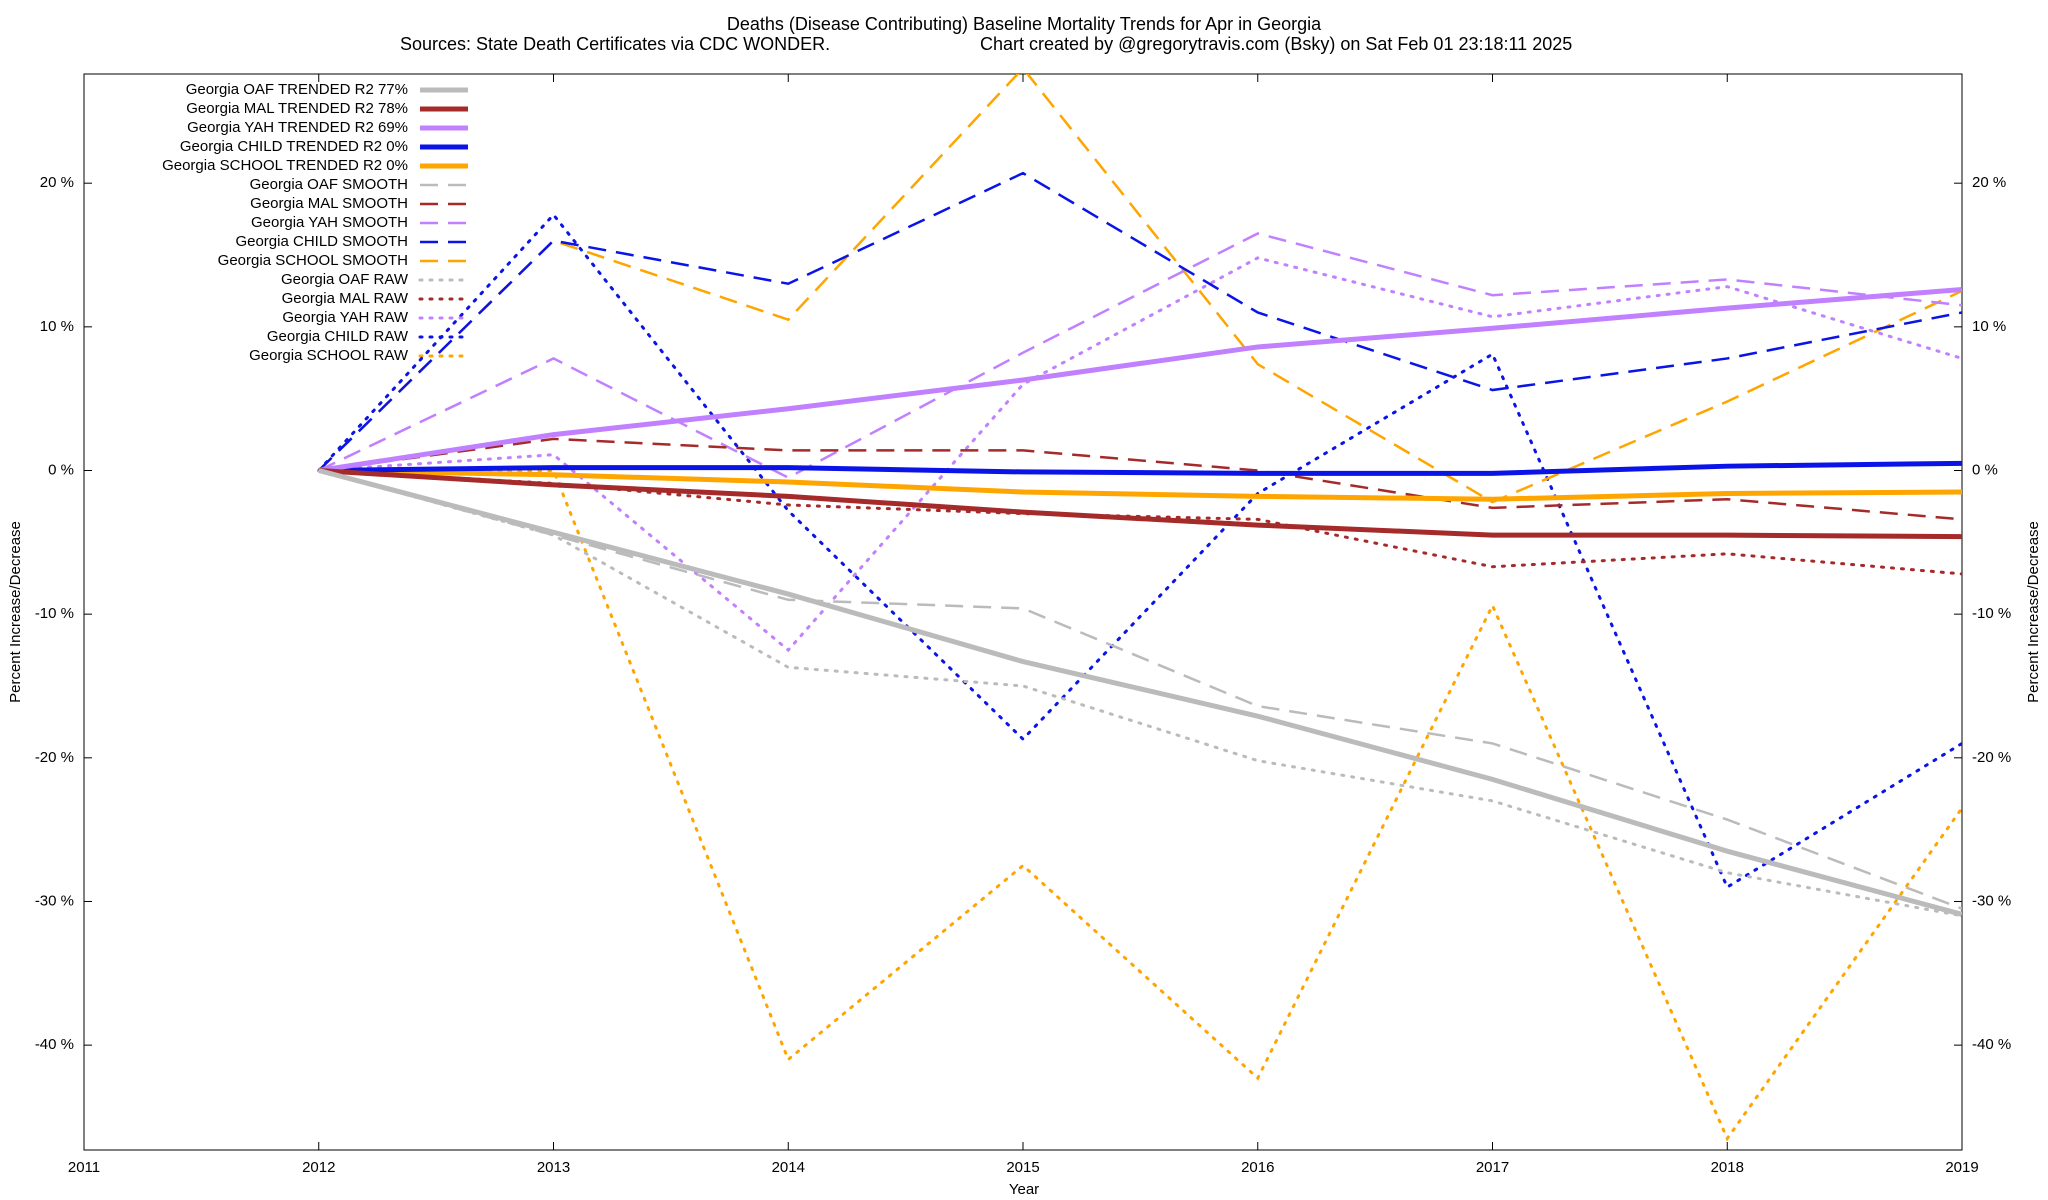 This screenshot has width=2048, height=1200. What do you see at coordinates (15, 612) in the screenshot?
I see `y-axis-label: Percent Increase/Decrease` at bounding box center [15, 612].